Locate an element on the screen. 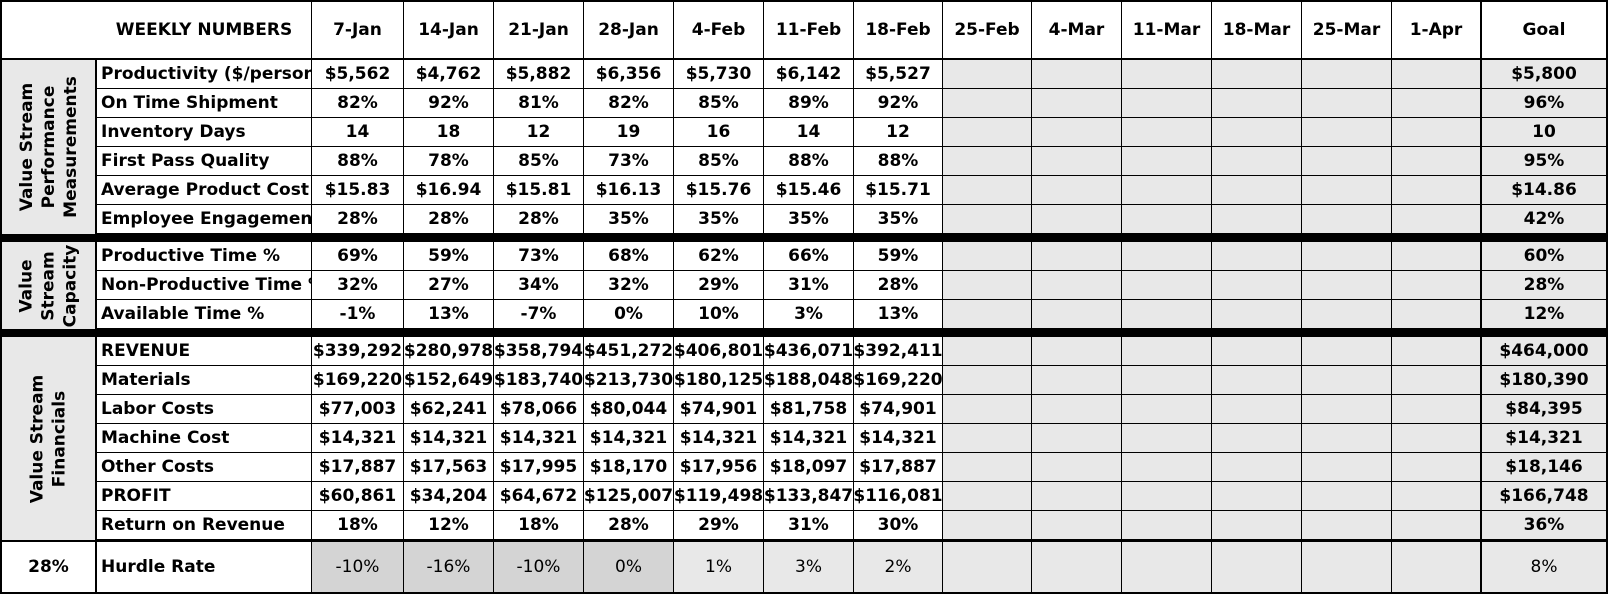 The image size is (1608, 594). value-cell: 13% is located at coordinates (898, 314).